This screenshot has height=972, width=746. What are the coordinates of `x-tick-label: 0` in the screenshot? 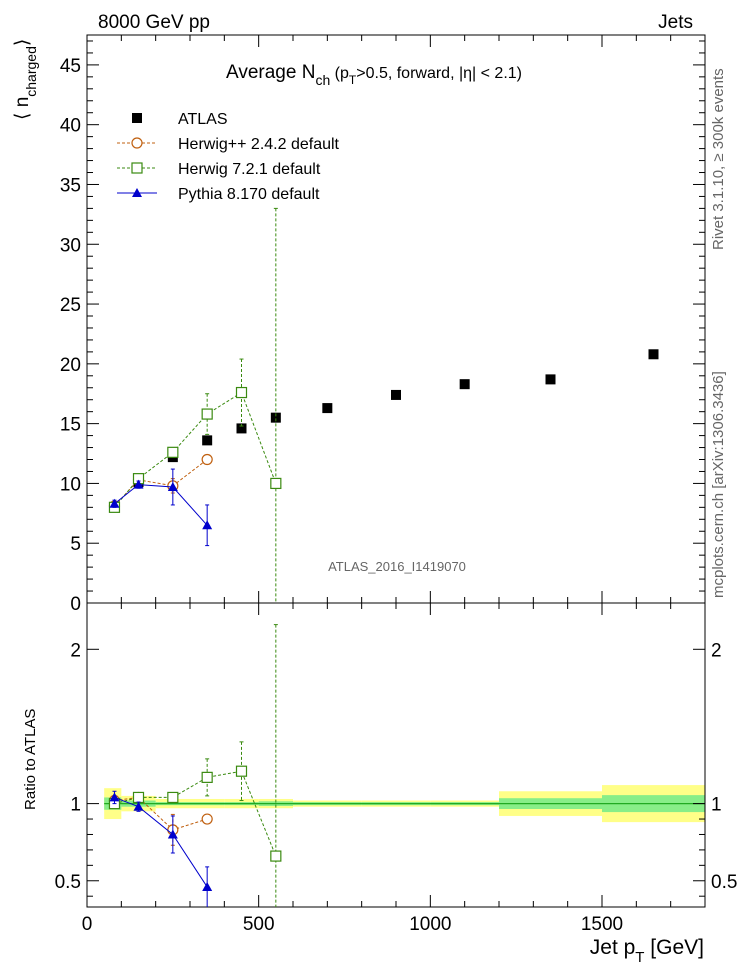 It's located at (87, 924).